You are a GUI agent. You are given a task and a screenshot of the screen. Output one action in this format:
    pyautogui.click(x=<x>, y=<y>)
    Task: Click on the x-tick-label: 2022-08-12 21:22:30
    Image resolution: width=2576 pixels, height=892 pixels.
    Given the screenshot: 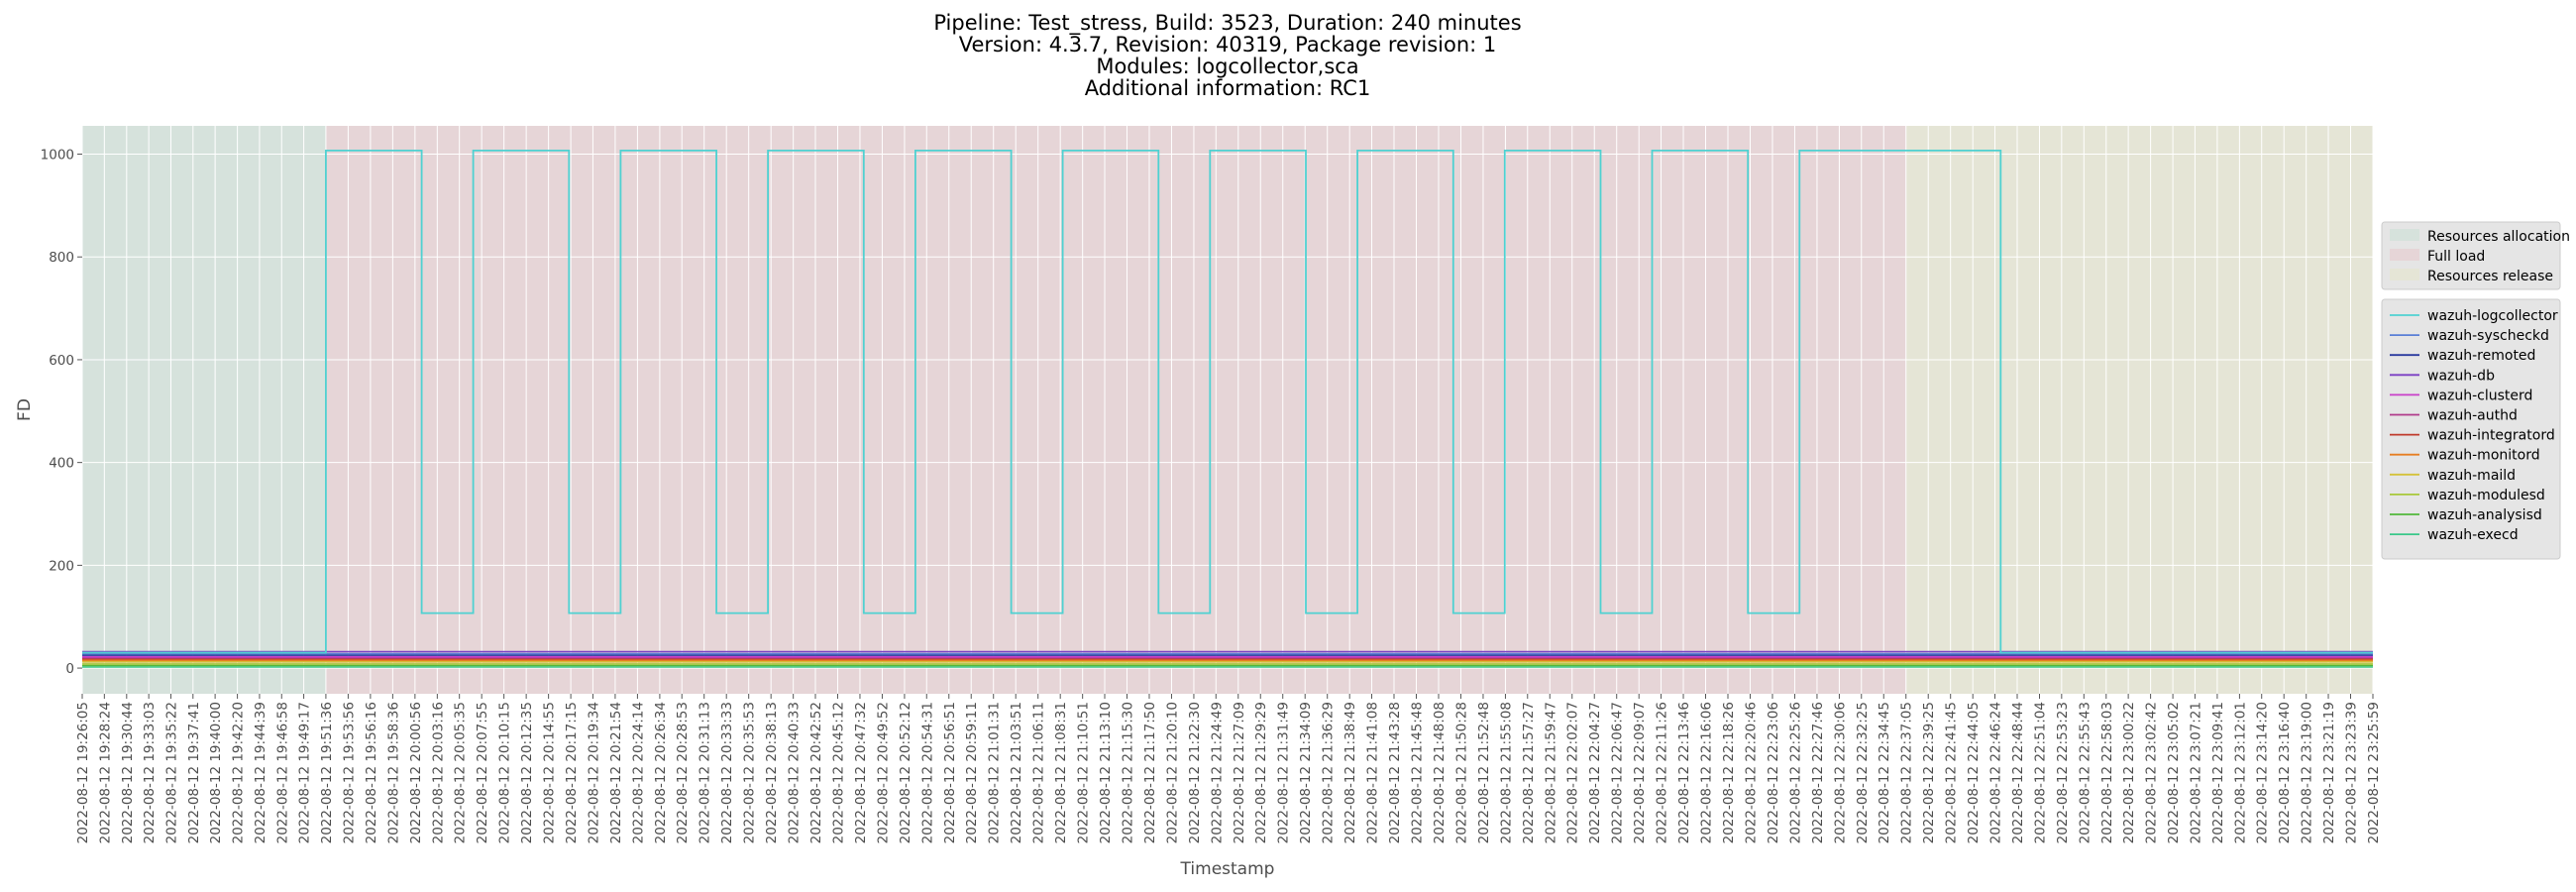 What is the action you would take?
    pyautogui.click(x=1195, y=773)
    